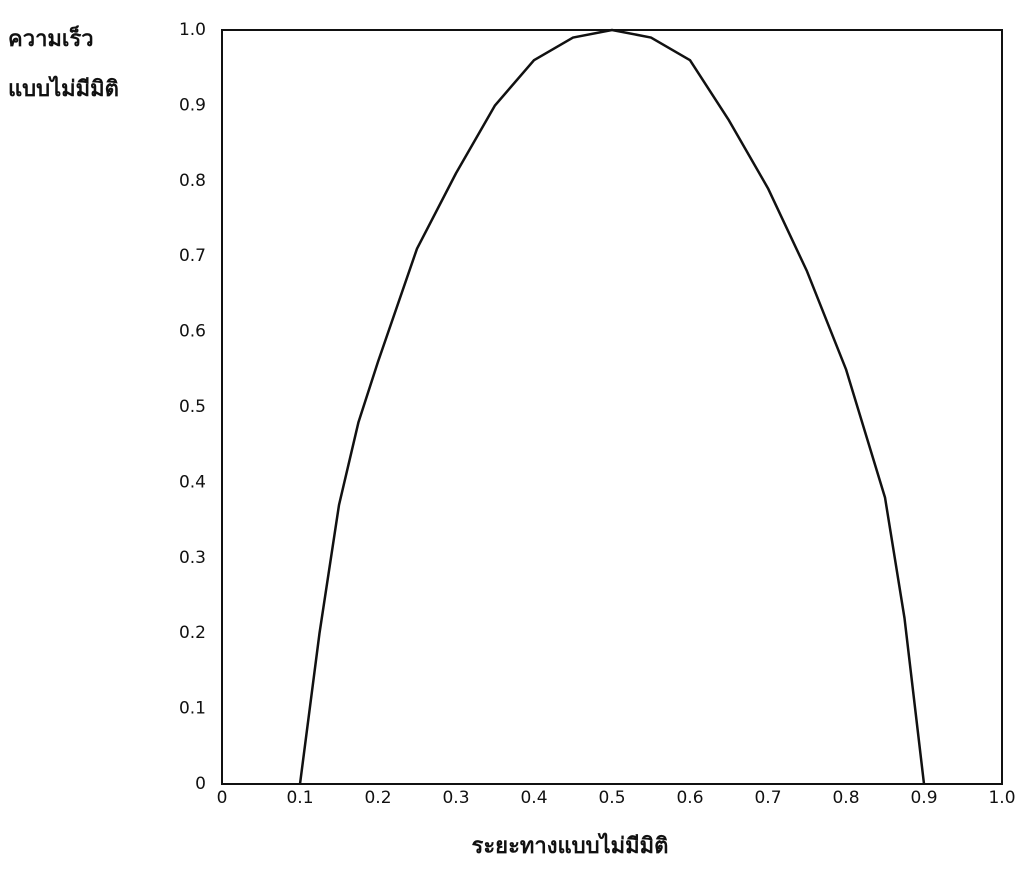 This screenshot has width=1027, height=869. Describe the element at coordinates (192, 30) in the screenshot. I see `y-tick-label: 1.0` at that location.